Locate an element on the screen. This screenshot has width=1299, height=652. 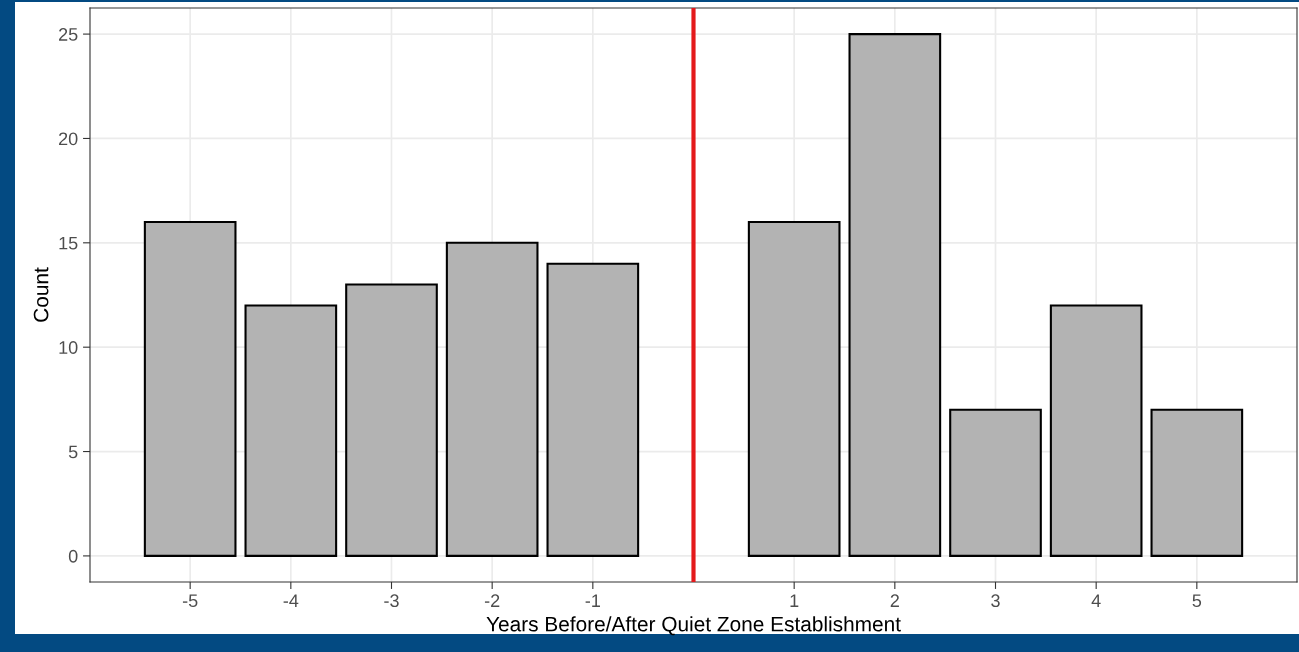
y-tick-label: 25 is located at coordinates (68, 34).